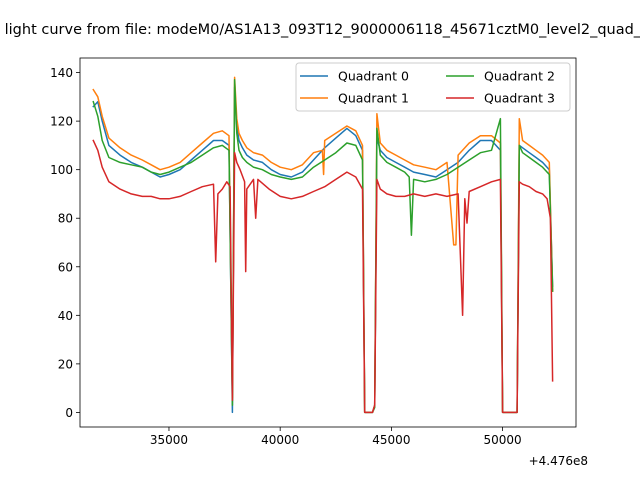 The image size is (640, 480). Describe the element at coordinates (65, 316) in the screenshot. I see `y-tick-label: 40` at that location.